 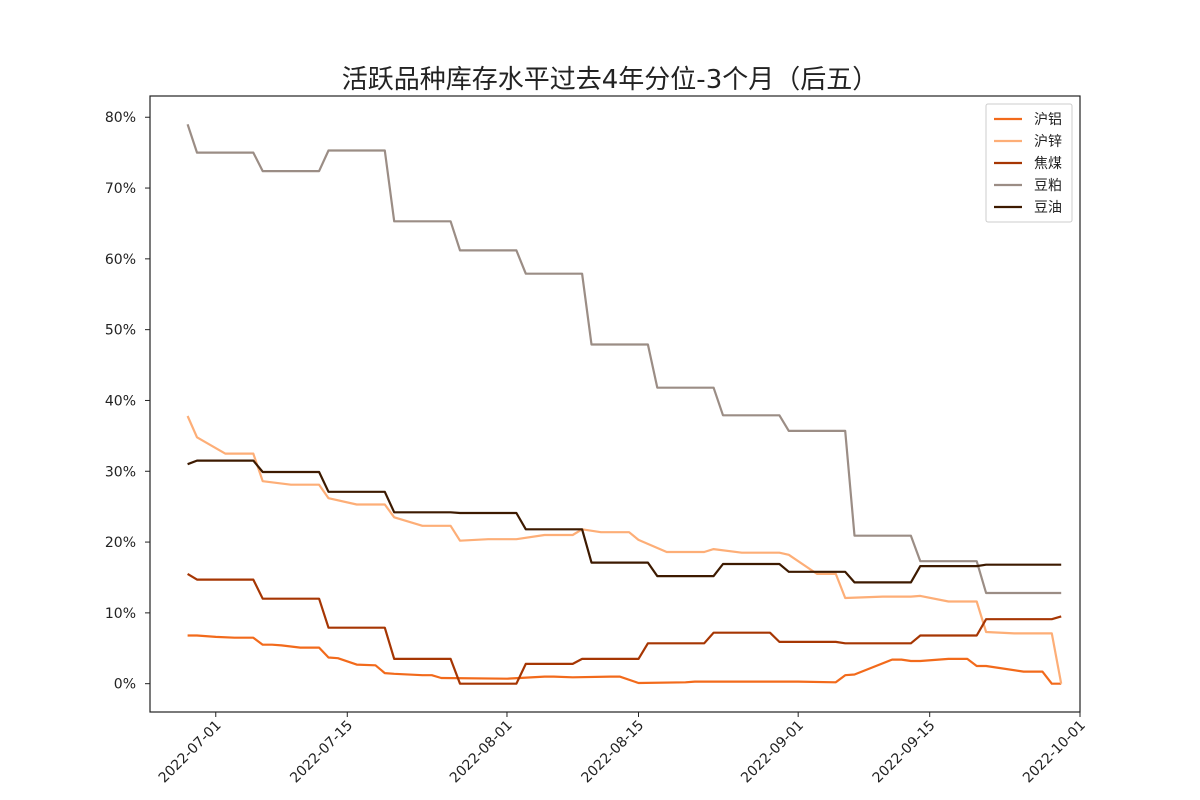 I want to click on legend-label: 豆油, so click(x=1048, y=208).